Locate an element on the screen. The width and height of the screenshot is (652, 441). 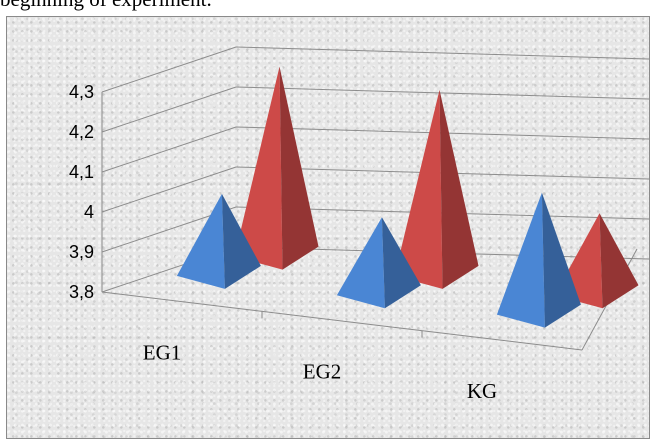
figure-caption: beginning of experiment. is located at coordinates (106, 5).